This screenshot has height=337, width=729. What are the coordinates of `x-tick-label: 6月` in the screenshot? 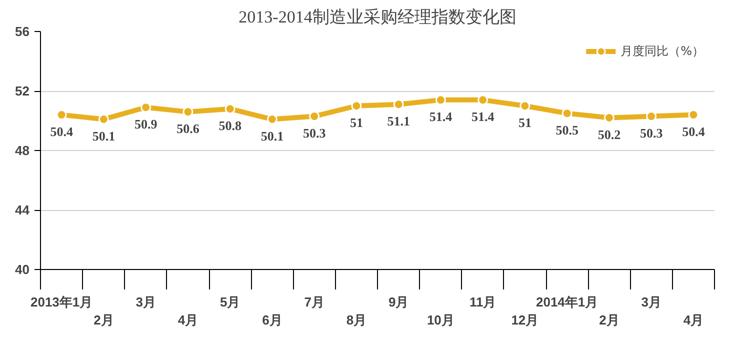 It's located at (272, 320).